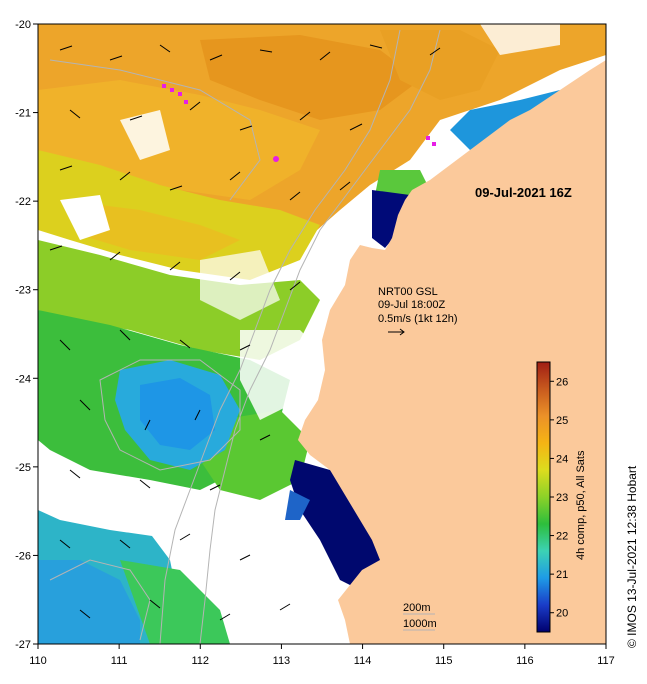 The height and width of the screenshot is (684, 647). What do you see at coordinates (23, 556) in the screenshot?
I see `lat-tick-label: -26` at bounding box center [23, 556].